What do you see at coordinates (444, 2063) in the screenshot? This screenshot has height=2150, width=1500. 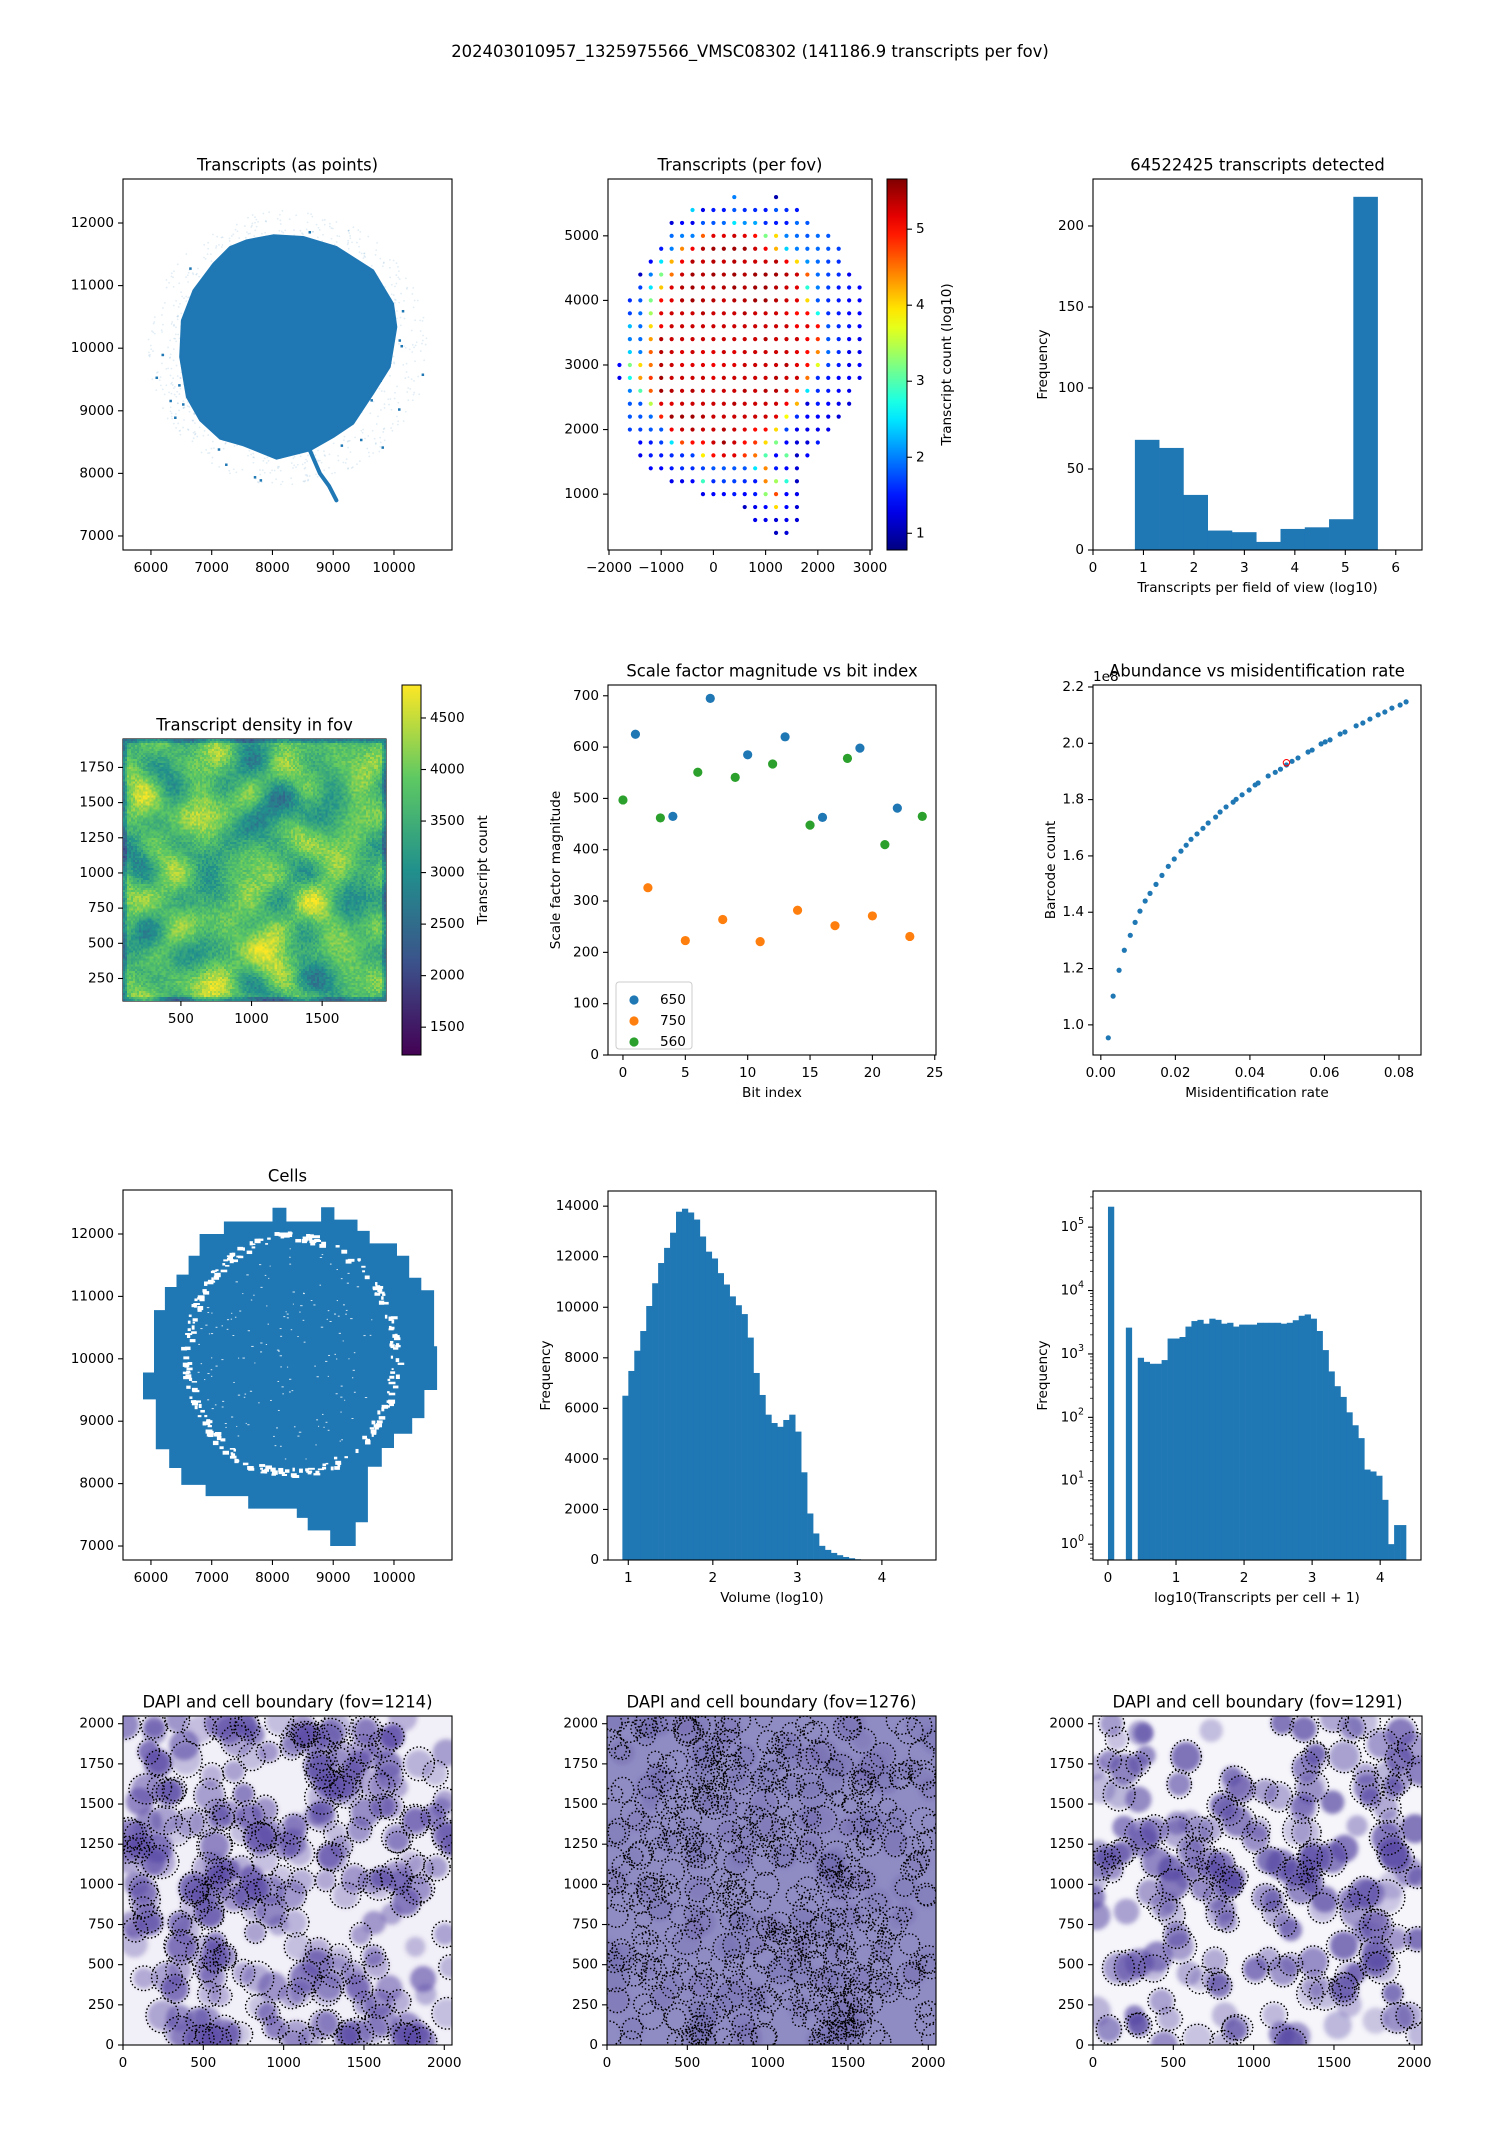 I see `x-tick-label: 2000` at bounding box center [444, 2063].